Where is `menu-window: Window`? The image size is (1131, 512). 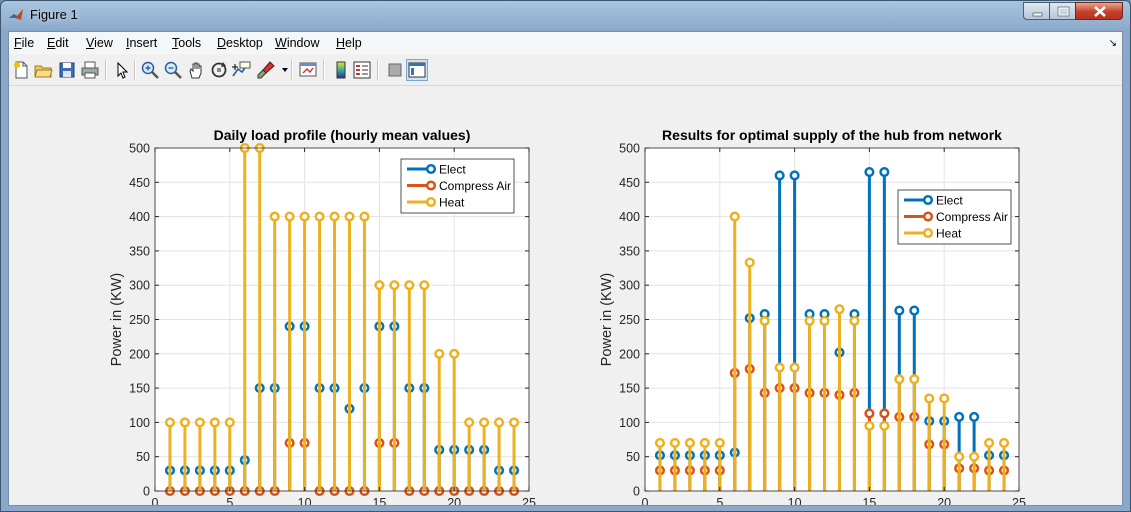 menu-window: Window is located at coordinates (297, 43).